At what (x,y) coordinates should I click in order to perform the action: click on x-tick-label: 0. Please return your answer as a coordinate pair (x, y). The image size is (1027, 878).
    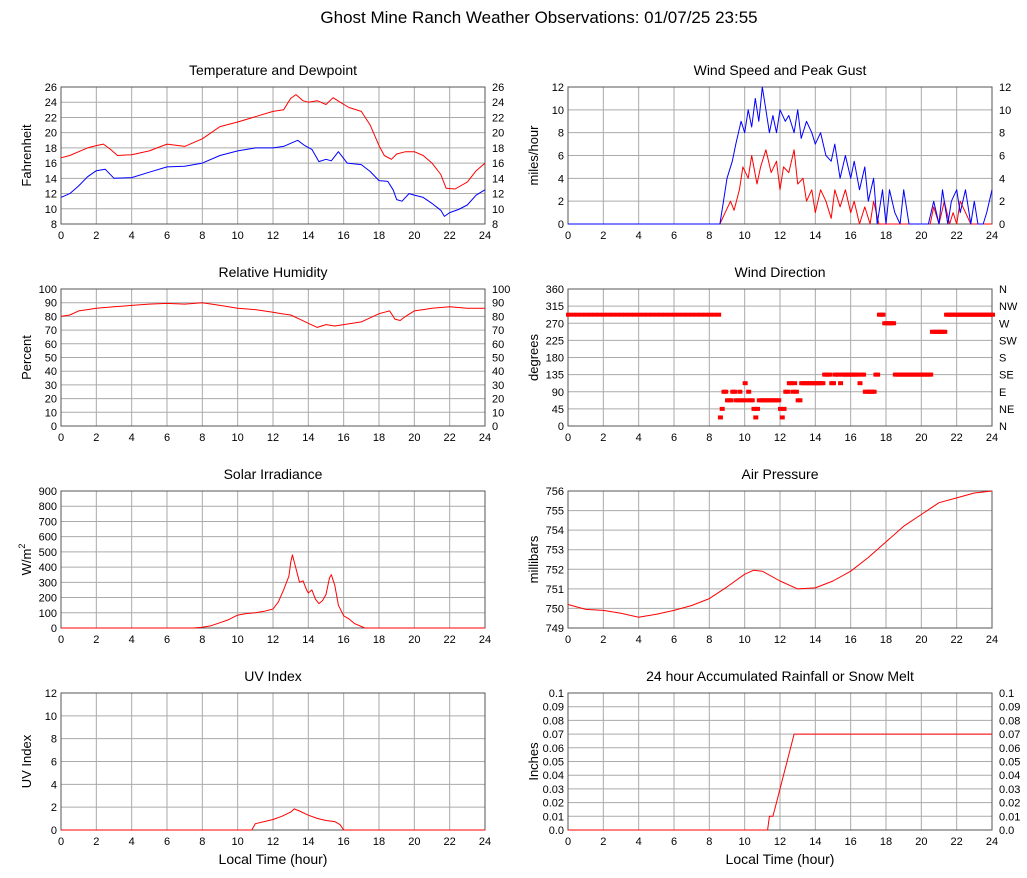
    Looking at the image, I should click on (61, 438).